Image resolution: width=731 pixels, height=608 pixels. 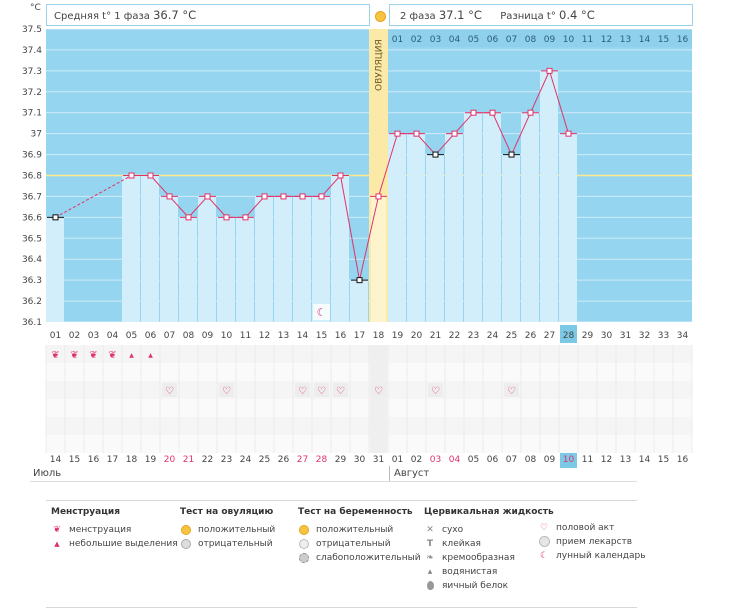 What do you see at coordinates (303, 336) in the screenshot?
I see `cycle-day-label: 14` at bounding box center [303, 336].